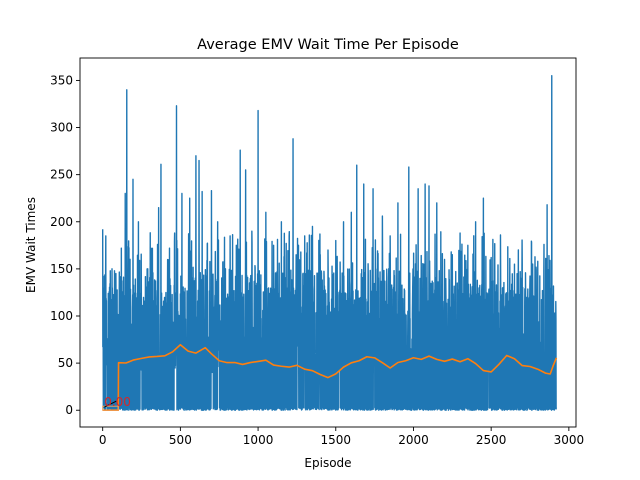 This screenshot has height=480, width=640. Describe the element at coordinates (110, 404) in the screenshot. I see `annotation-arrow` at that location.